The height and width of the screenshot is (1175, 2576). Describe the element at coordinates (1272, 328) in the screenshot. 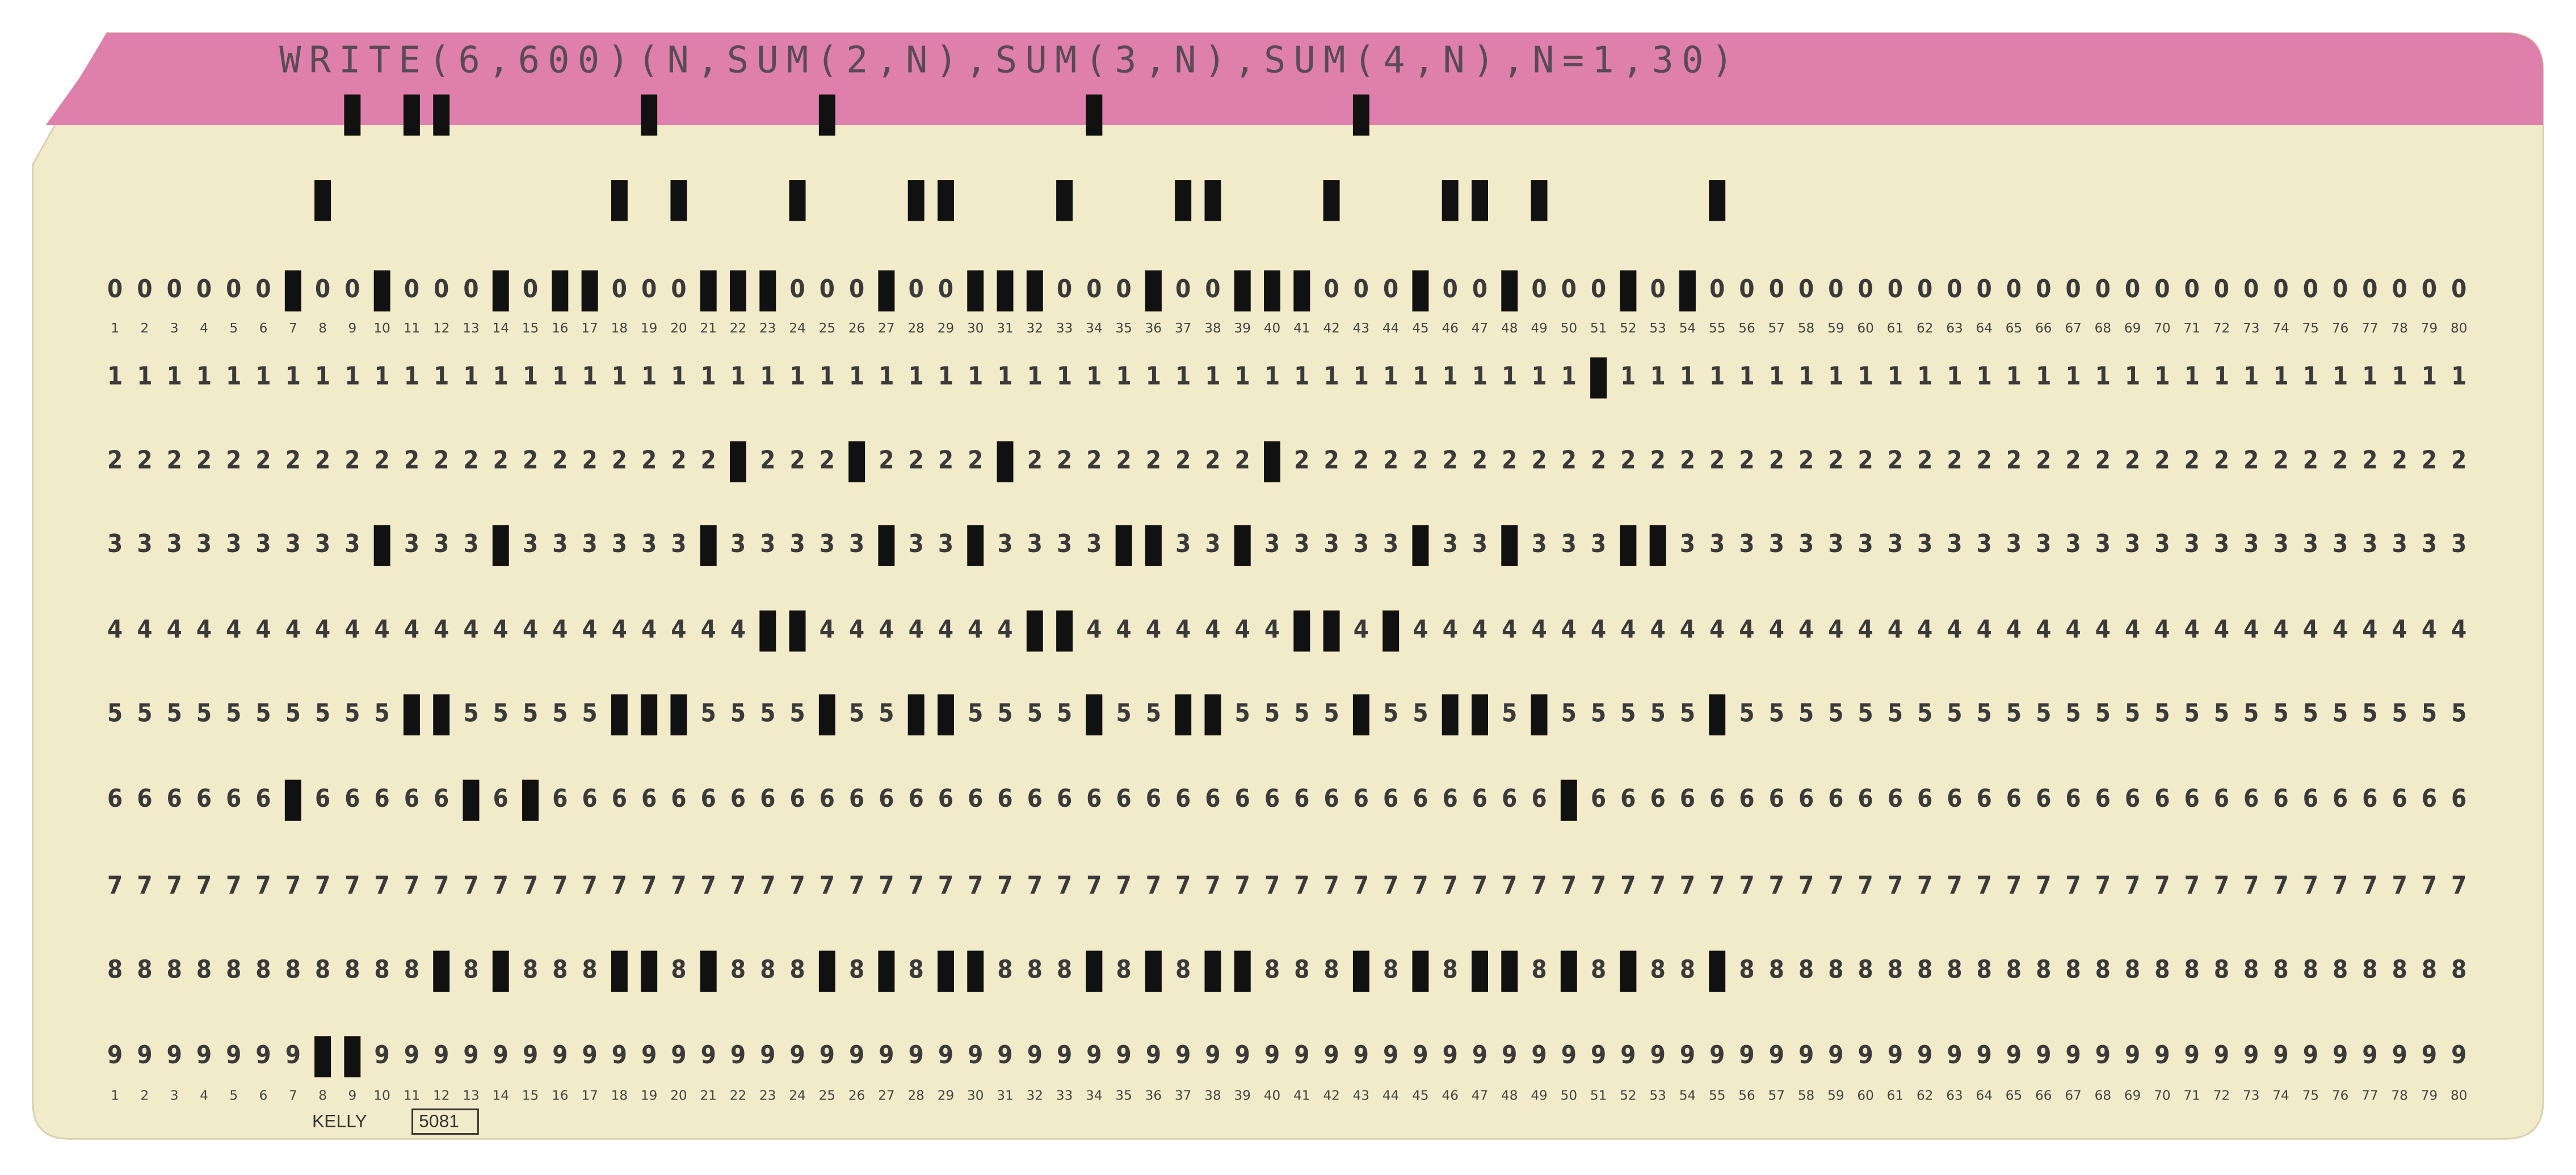

I see `column-number: 40` at that location.